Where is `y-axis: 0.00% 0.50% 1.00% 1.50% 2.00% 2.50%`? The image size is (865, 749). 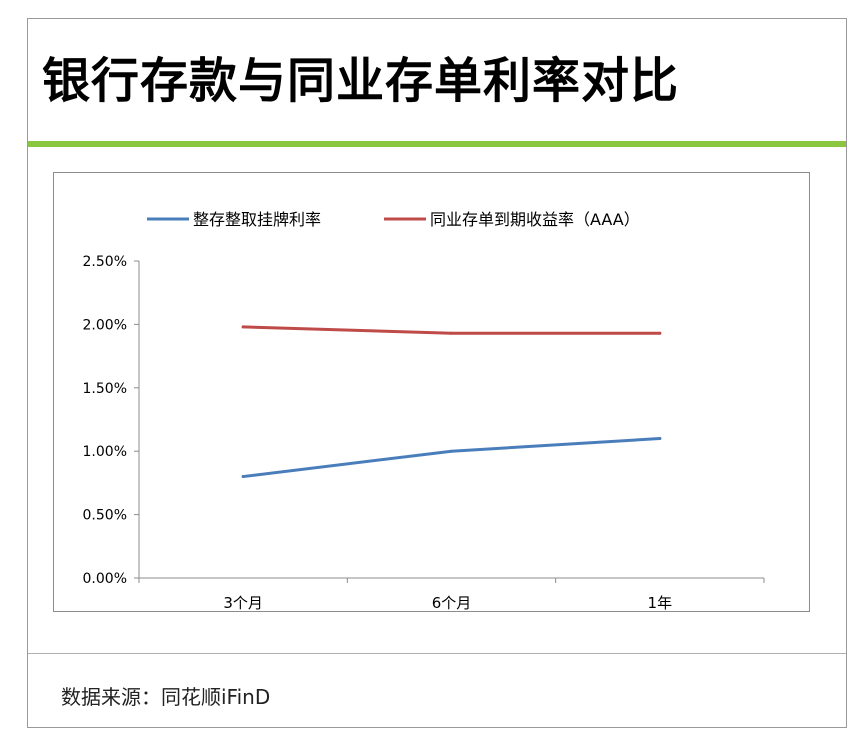
y-axis: 0.00% 0.50% 1.00% 1.50% 2.00% 2.50% is located at coordinates (111, 420).